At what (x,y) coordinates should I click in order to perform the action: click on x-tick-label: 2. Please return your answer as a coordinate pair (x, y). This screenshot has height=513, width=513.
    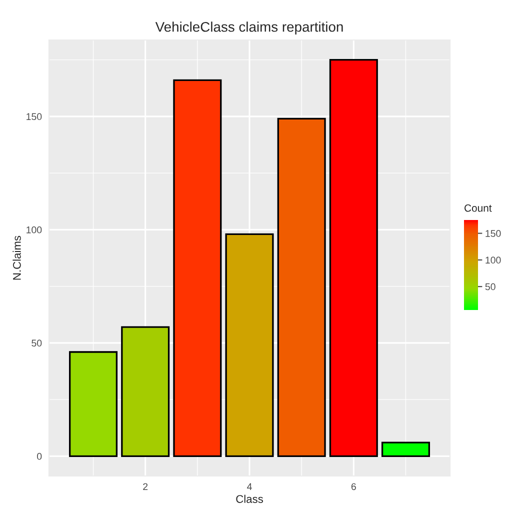
    Looking at the image, I should click on (145, 486).